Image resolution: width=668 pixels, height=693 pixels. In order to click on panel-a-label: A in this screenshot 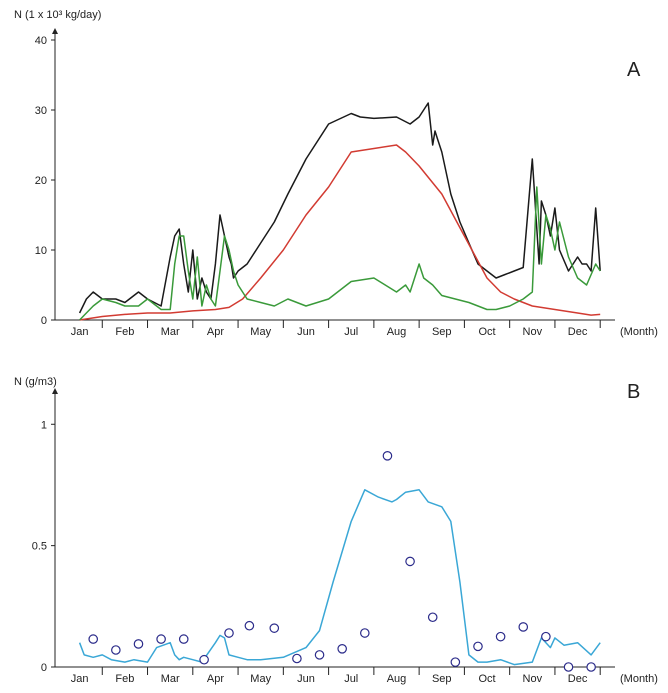, I will do `click(634, 70)`.